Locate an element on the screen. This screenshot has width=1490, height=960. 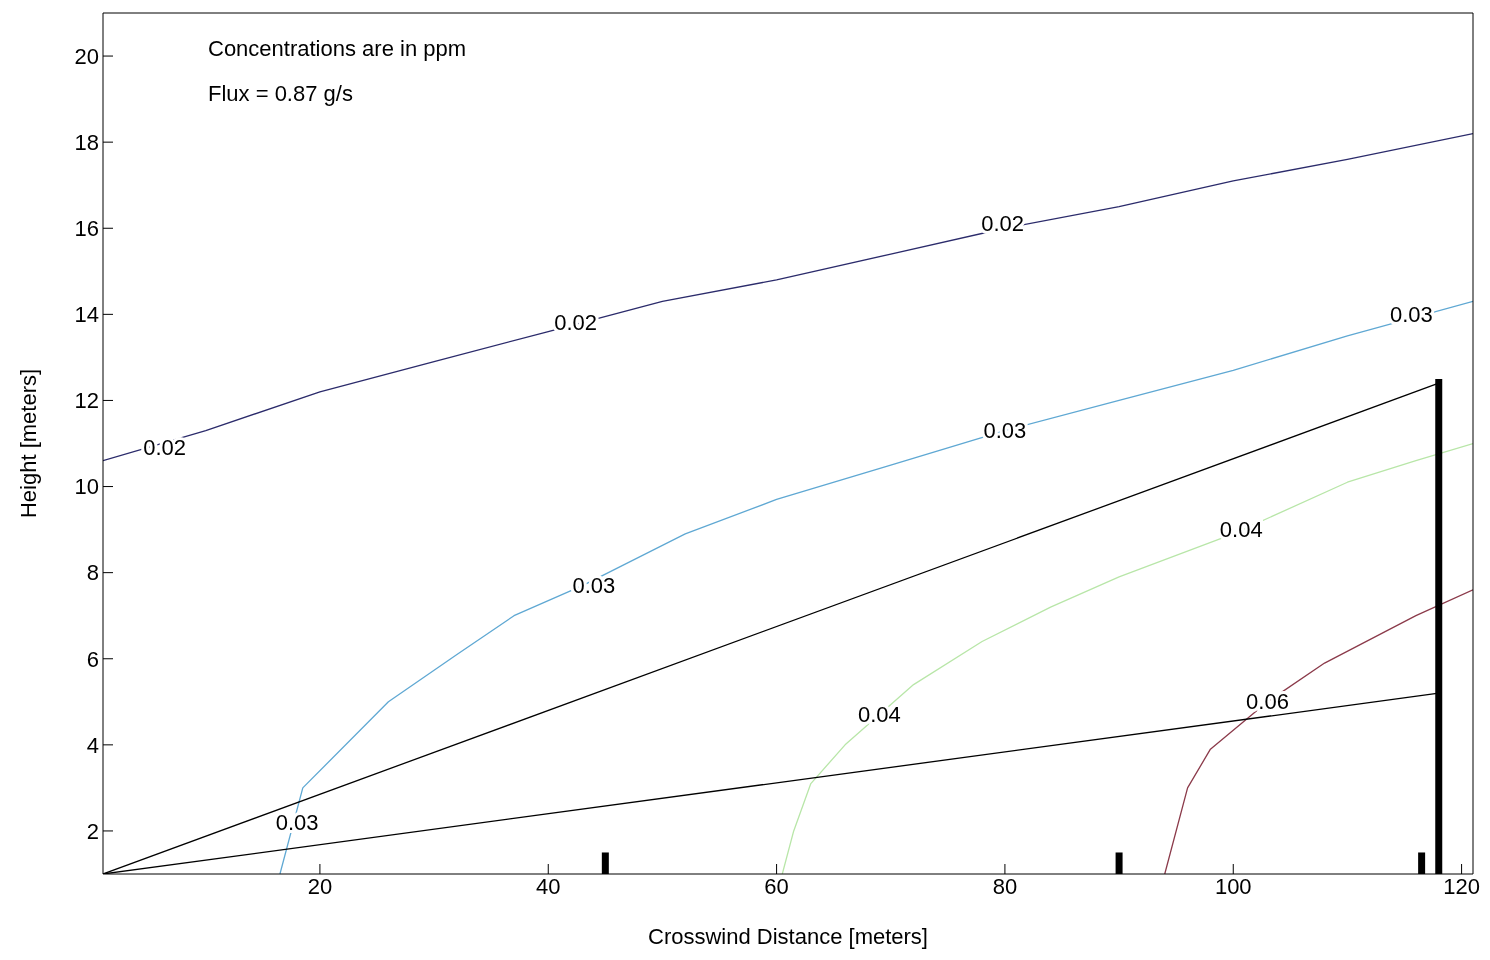
y-tick-label: 20 is located at coordinates (86, 56).